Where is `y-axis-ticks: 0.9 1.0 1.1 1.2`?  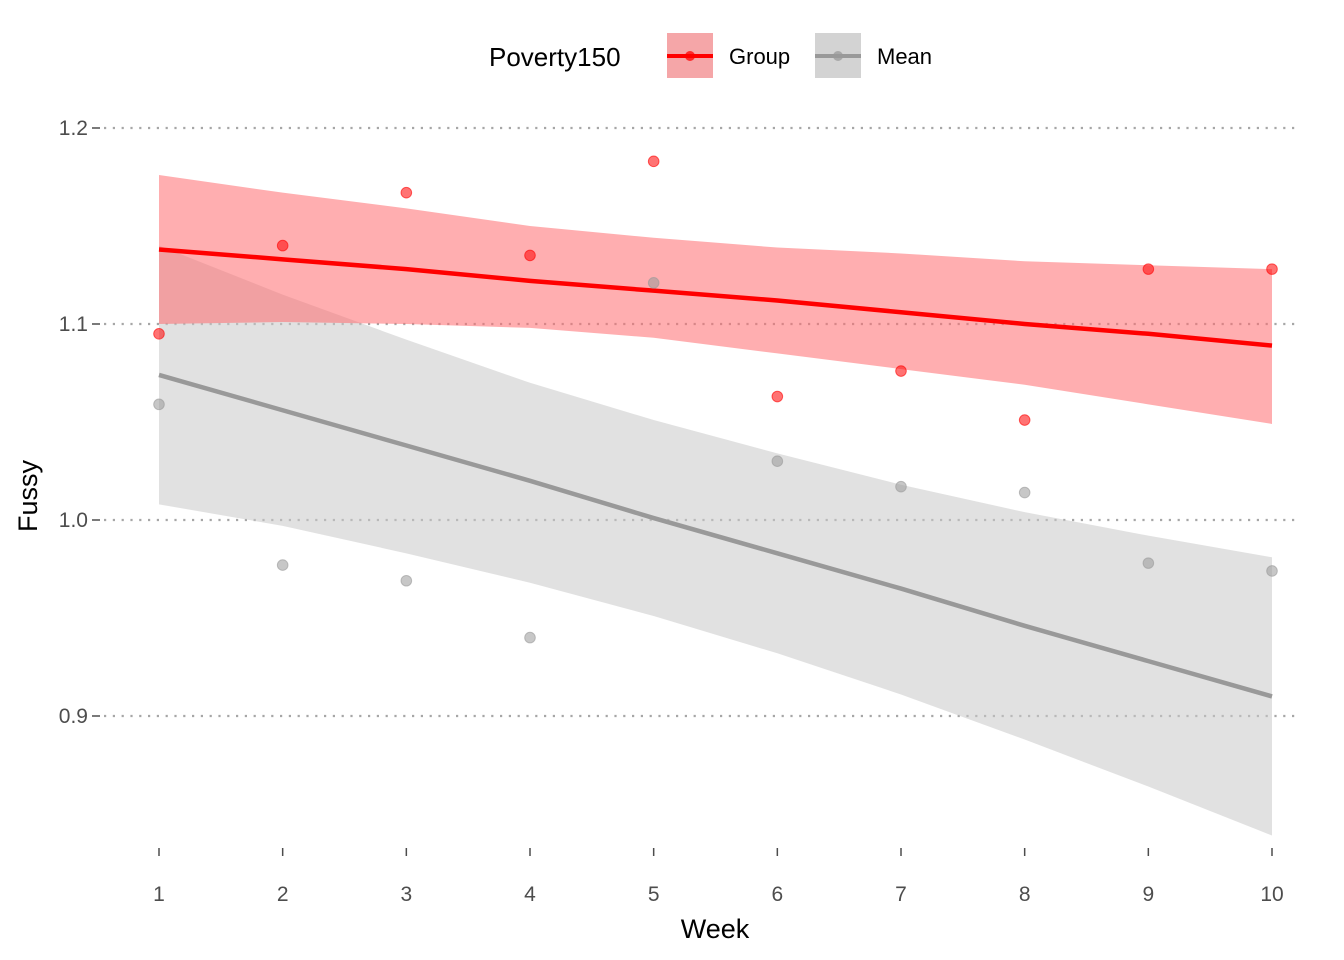
y-axis-ticks: 0.9 1.0 1.1 1.2 is located at coordinates (79, 422).